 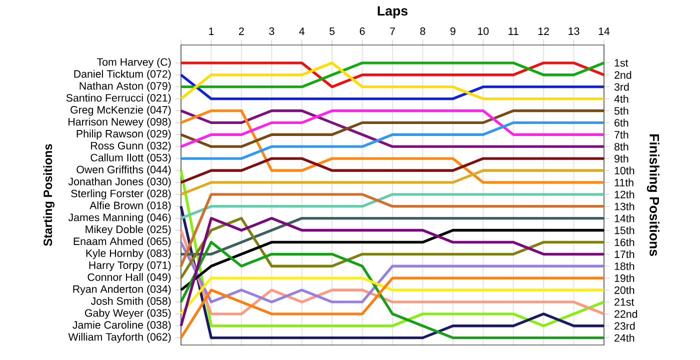 I want to click on x-tick-label: 12, so click(x=543, y=31).